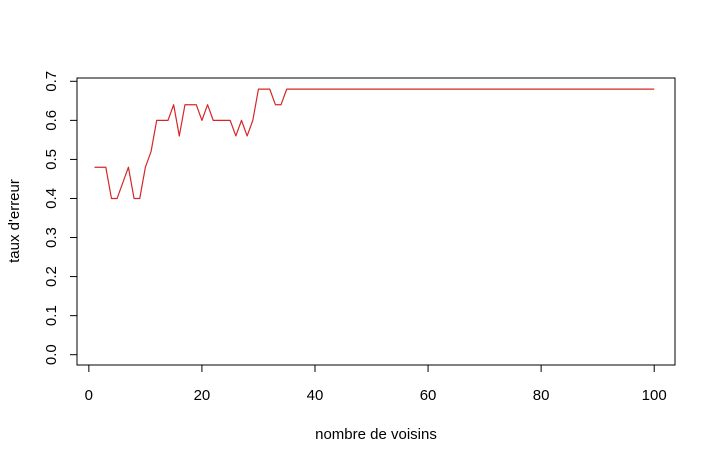  Describe the element at coordinates (51, 159) in the screenshot. I see `y-tick-label: 0.5` at that location.